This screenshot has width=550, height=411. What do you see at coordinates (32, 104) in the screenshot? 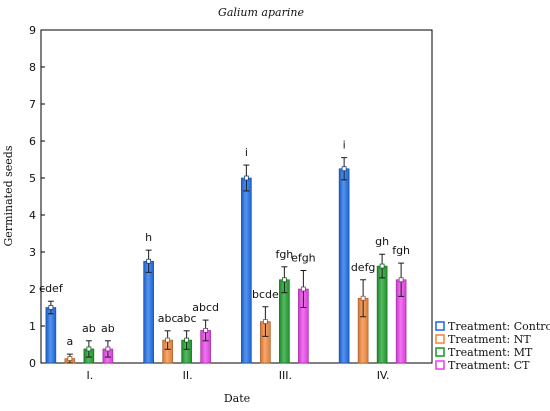
I see `y-tick-label: 7` at bounding box center [32, 104].